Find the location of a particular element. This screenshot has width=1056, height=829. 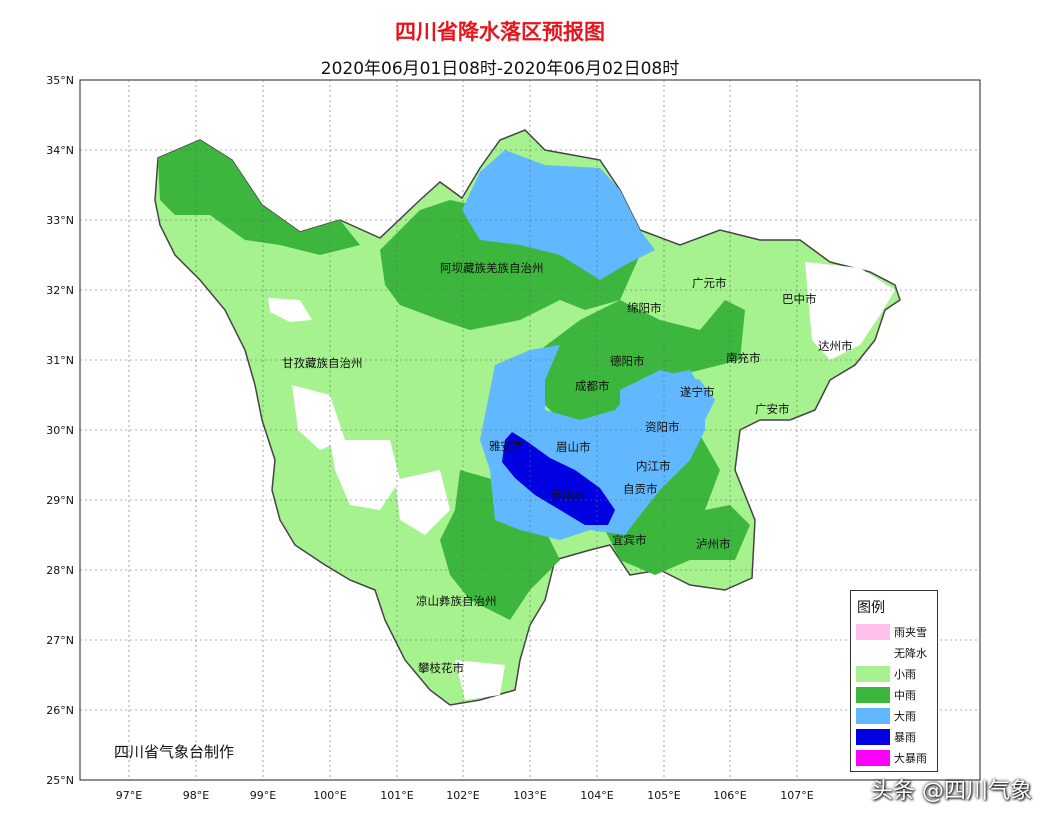

lon-label: 97°E is located at coordinates (129, 795).